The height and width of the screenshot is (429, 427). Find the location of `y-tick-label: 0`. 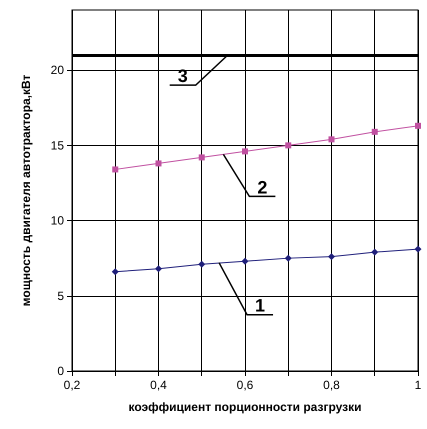

y-tick-label: 0 is located at coordinates (60, 371).